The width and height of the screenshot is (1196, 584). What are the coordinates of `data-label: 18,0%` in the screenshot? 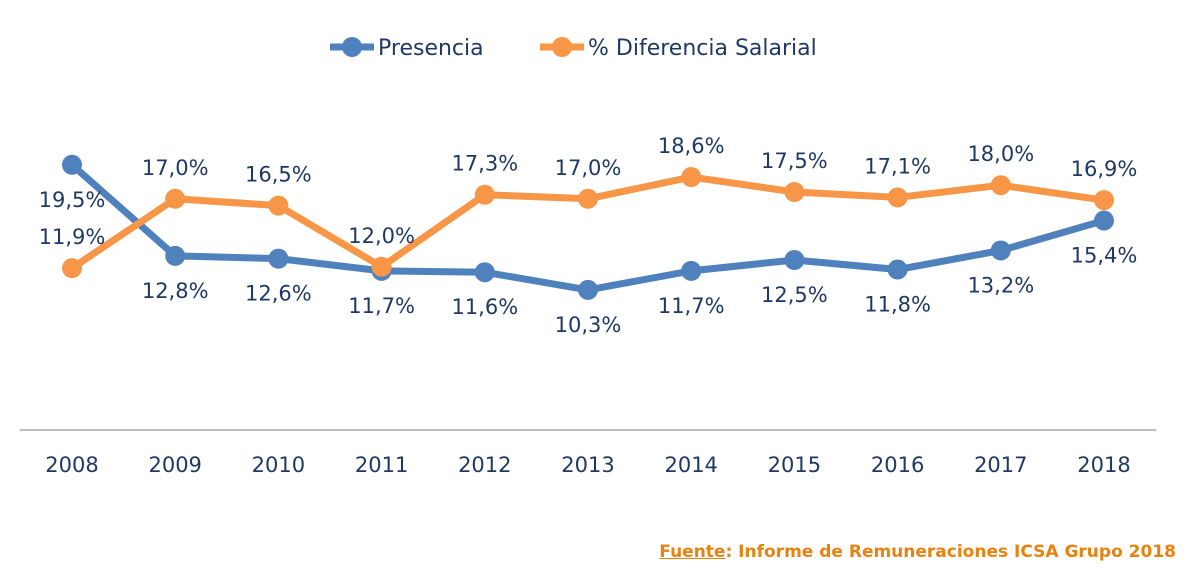 It's located at (1000, 154).